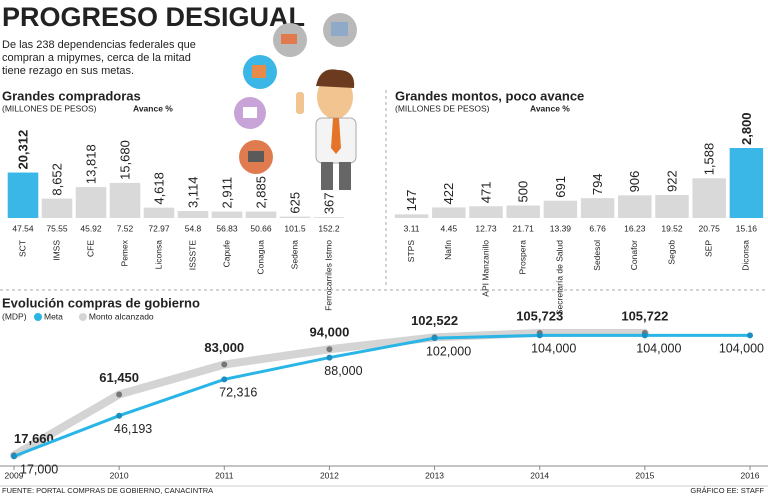  I want to click on x-tick-label: 2011, so click(224, 475).